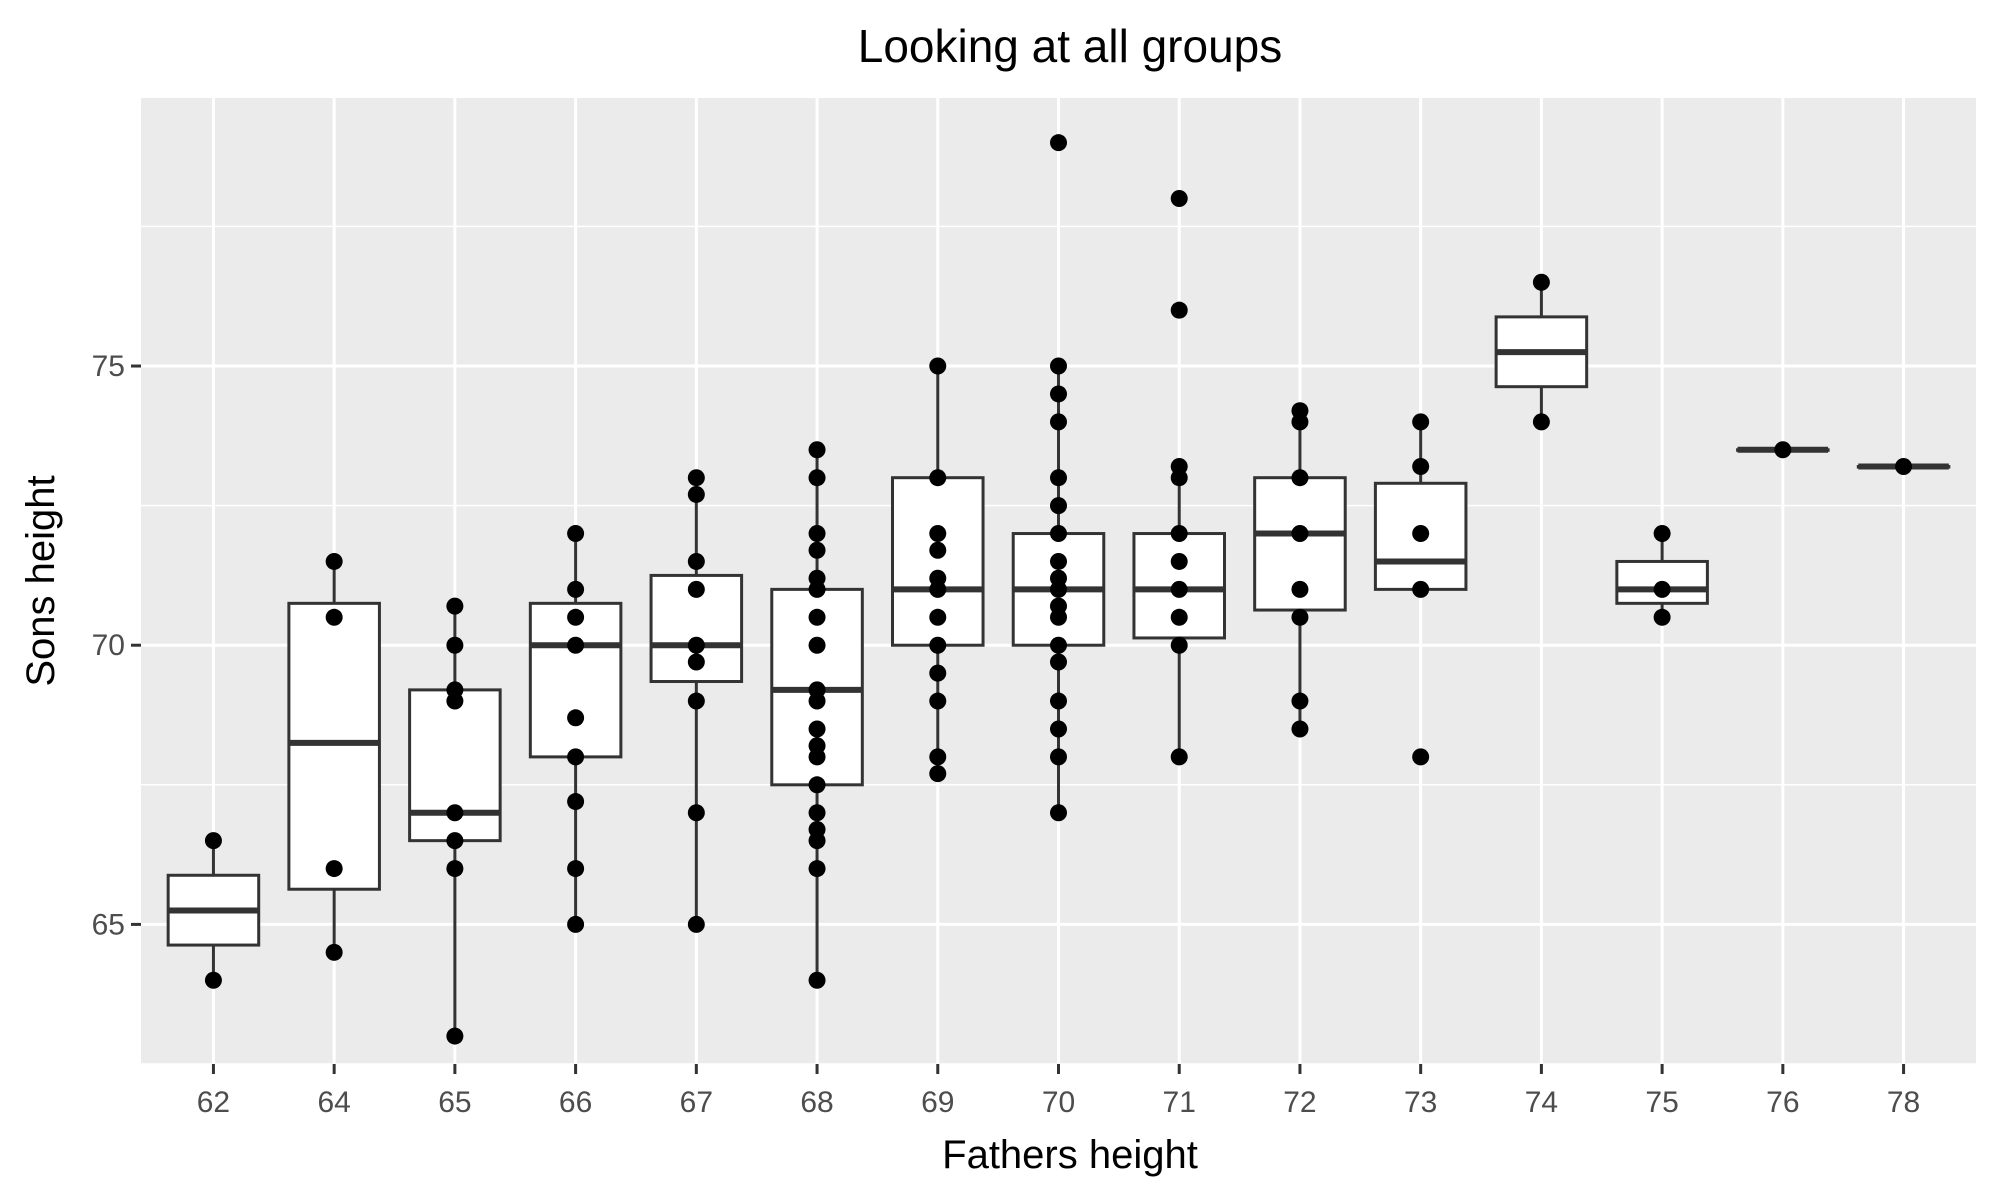  Describe the element at coordinates (1541, 1102) in the screenshot. I see `x-tick-label: 74` at that location.